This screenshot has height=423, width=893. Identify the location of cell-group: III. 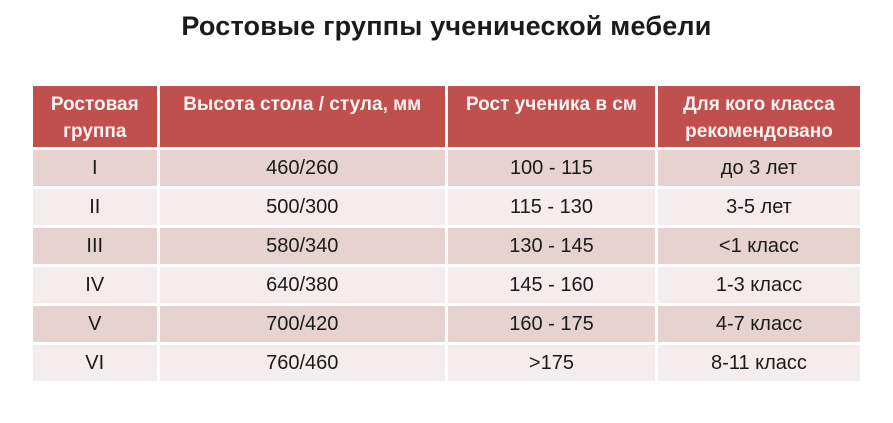
(95, 246).